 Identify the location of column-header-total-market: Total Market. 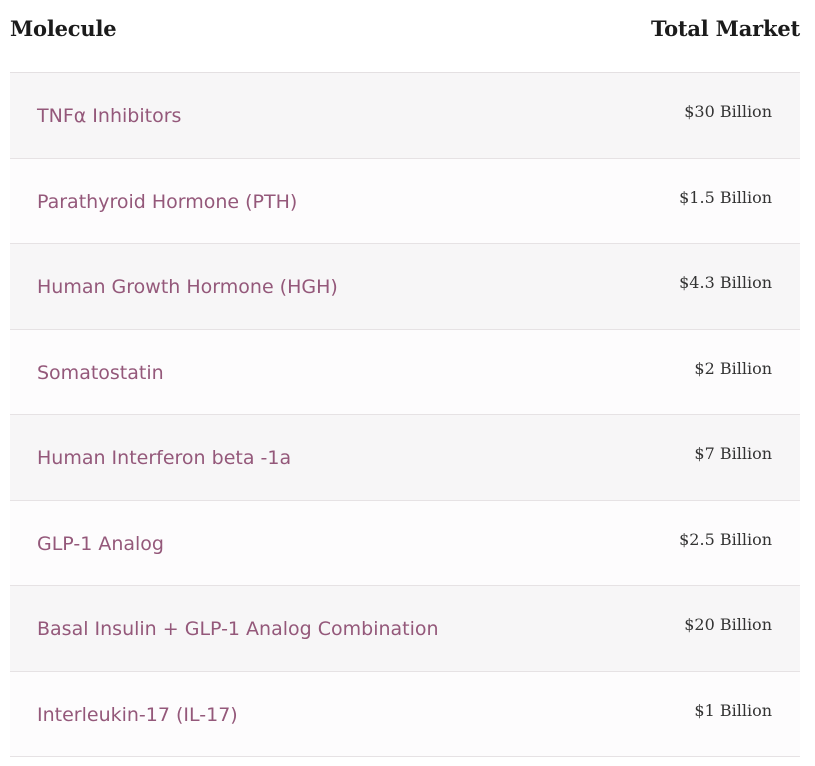
(725, 28).